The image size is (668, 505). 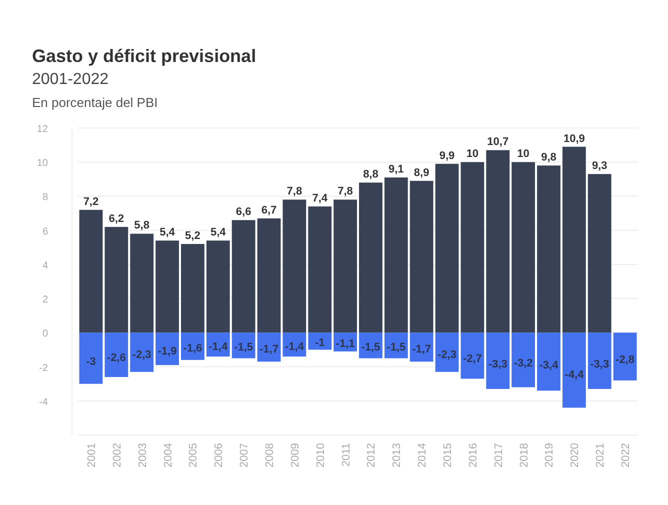 What do you see at coordinates (625, 360) in the screenshot?
I see `data-label: -2,8` at bounding box center [625, 360].